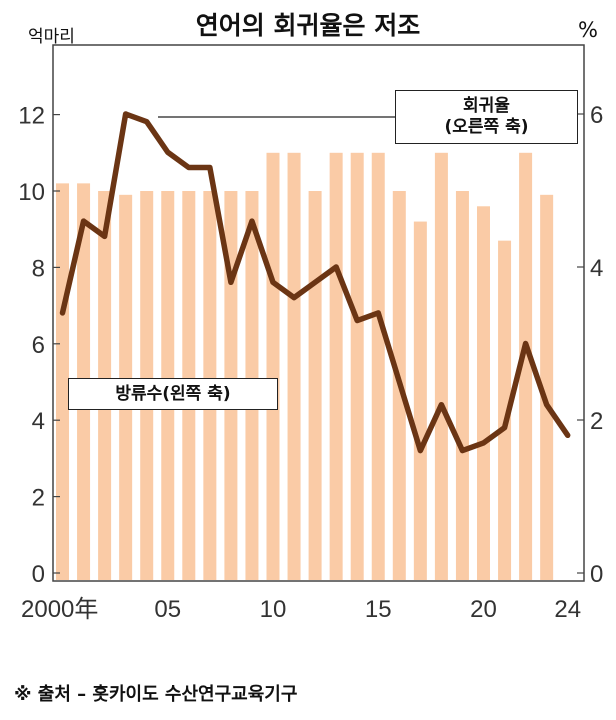 This screenshot has width=616, height=720. What do you see at coordinates (38, 574) in the screenshot?
I see `left-tick-label-0: 0` at bounding box center [38, 574].